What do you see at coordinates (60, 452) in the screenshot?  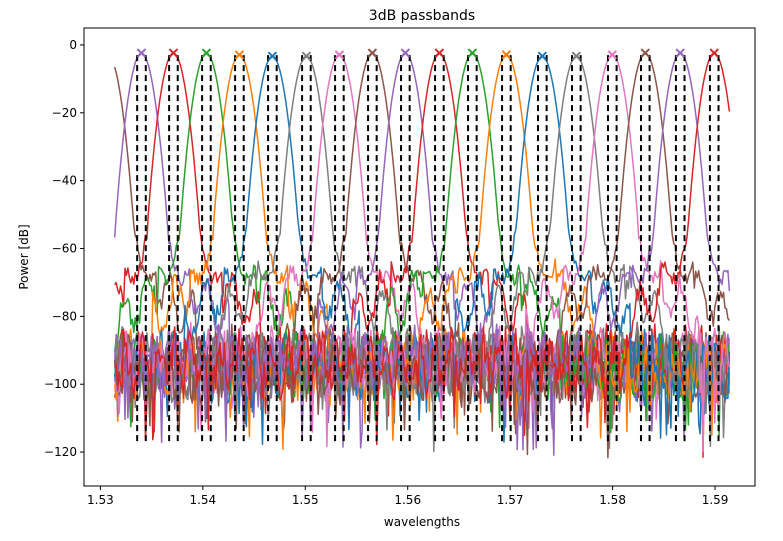 I see `y-tick-label: −120` at bounding box center [60, 452].